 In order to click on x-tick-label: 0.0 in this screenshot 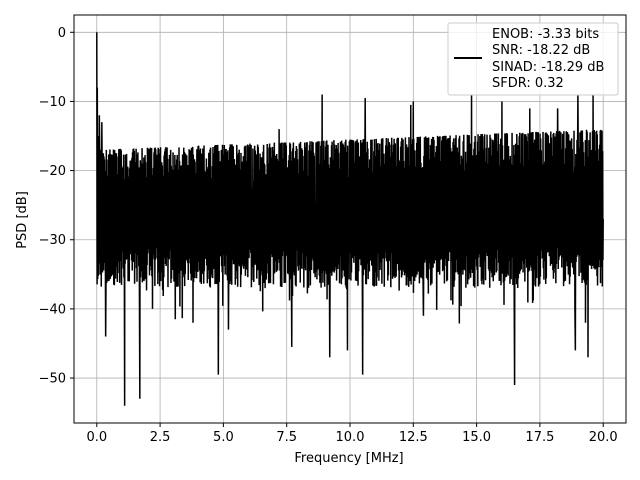, I will do `click(96, 437)`.